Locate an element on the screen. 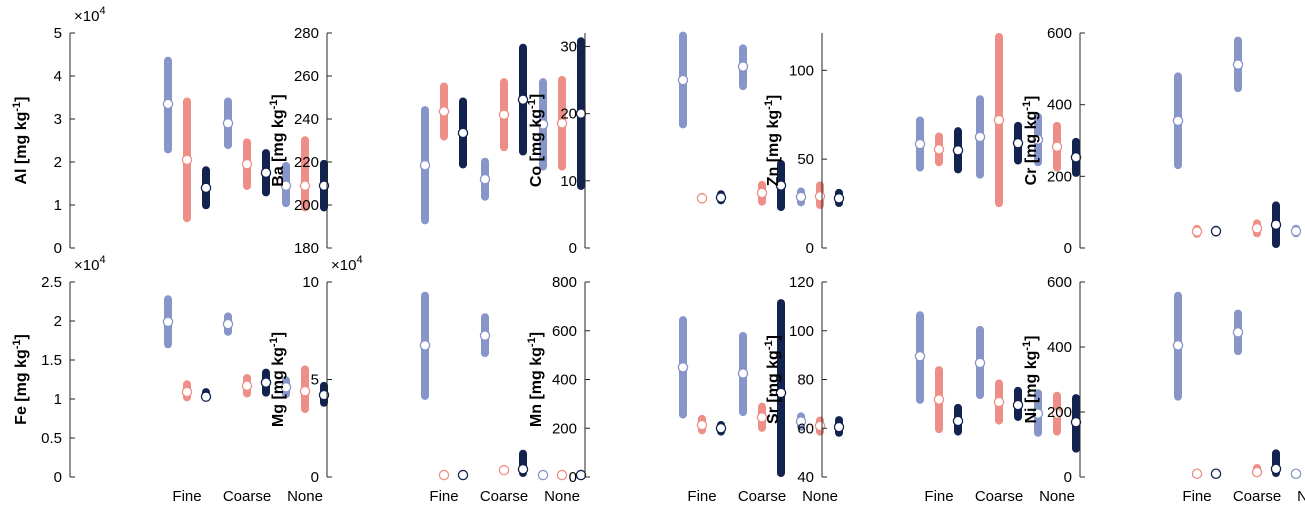  y-tick-label-mg: 0 is located at coordinates (315, 477).